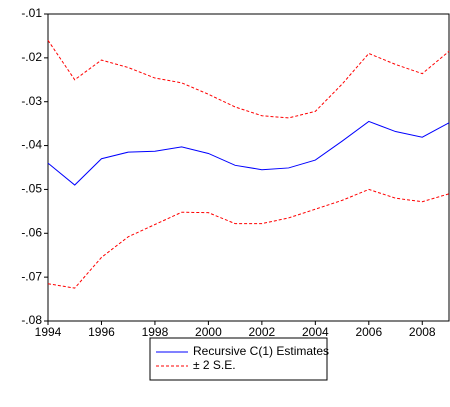  Describe the element at coordinates (101, 332) in the screenshot. I see `x-tick-label: 1996` at that location.